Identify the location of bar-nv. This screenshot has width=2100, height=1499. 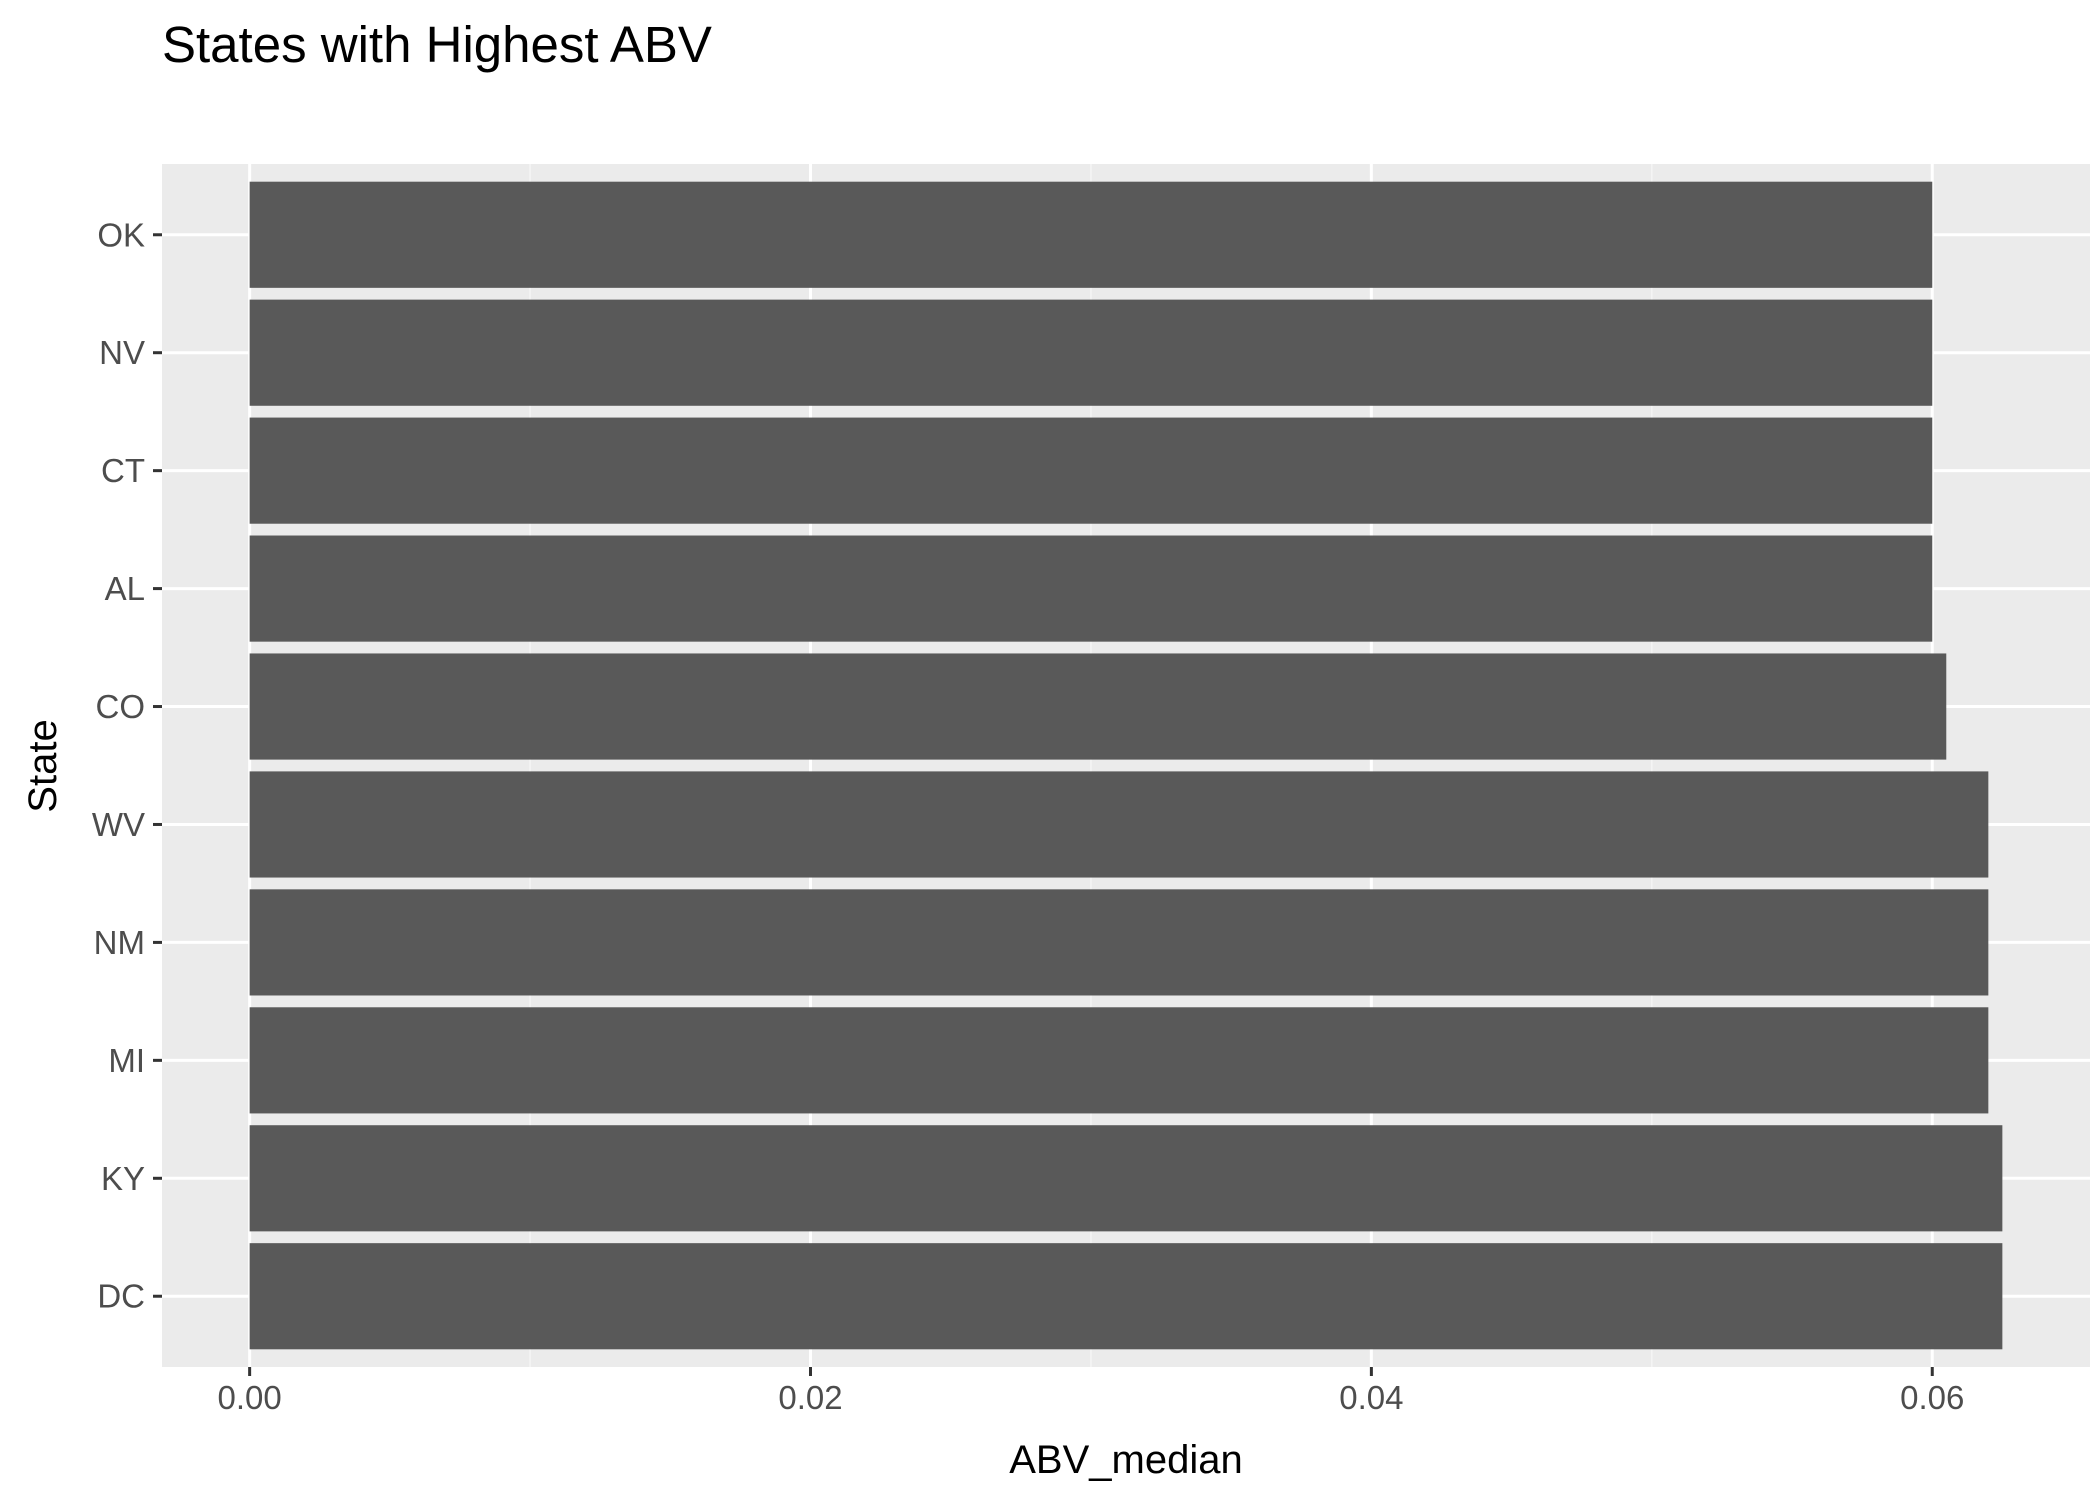
(1091, 352).